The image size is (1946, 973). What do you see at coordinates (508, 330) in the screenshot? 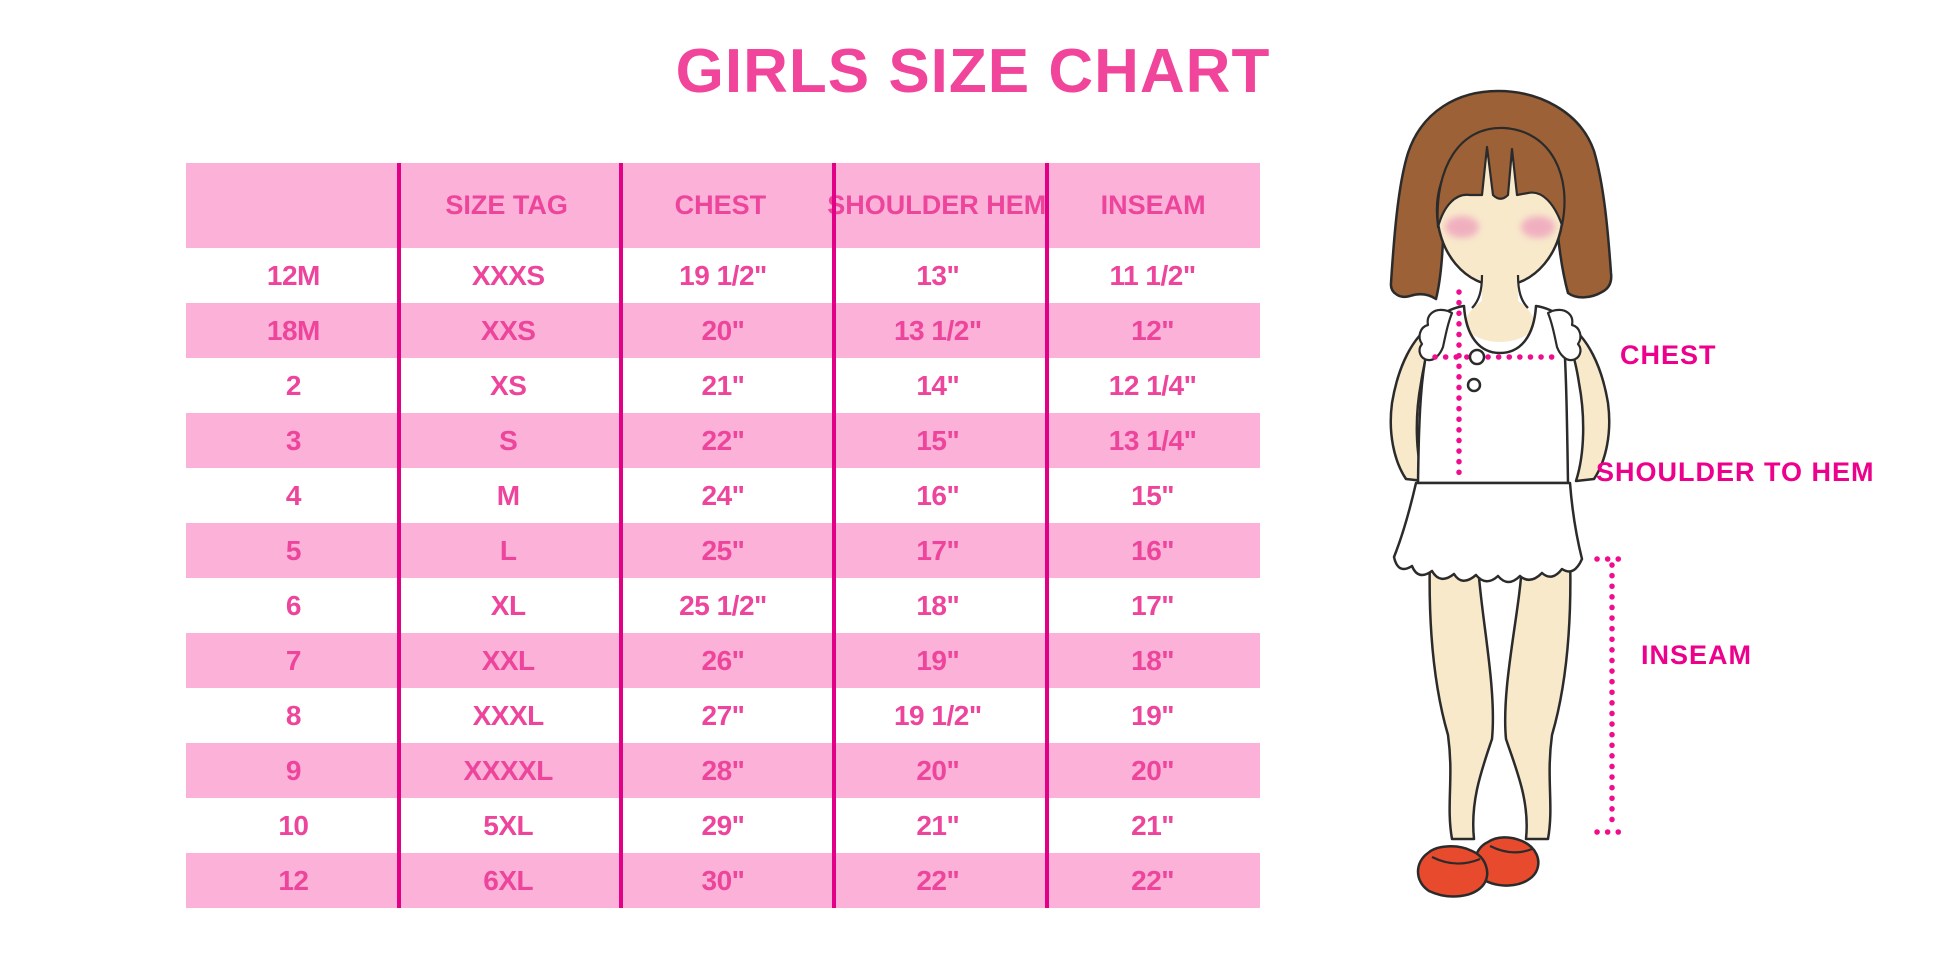
I see `table-cell: XXS` at bounding box center [508, 330].